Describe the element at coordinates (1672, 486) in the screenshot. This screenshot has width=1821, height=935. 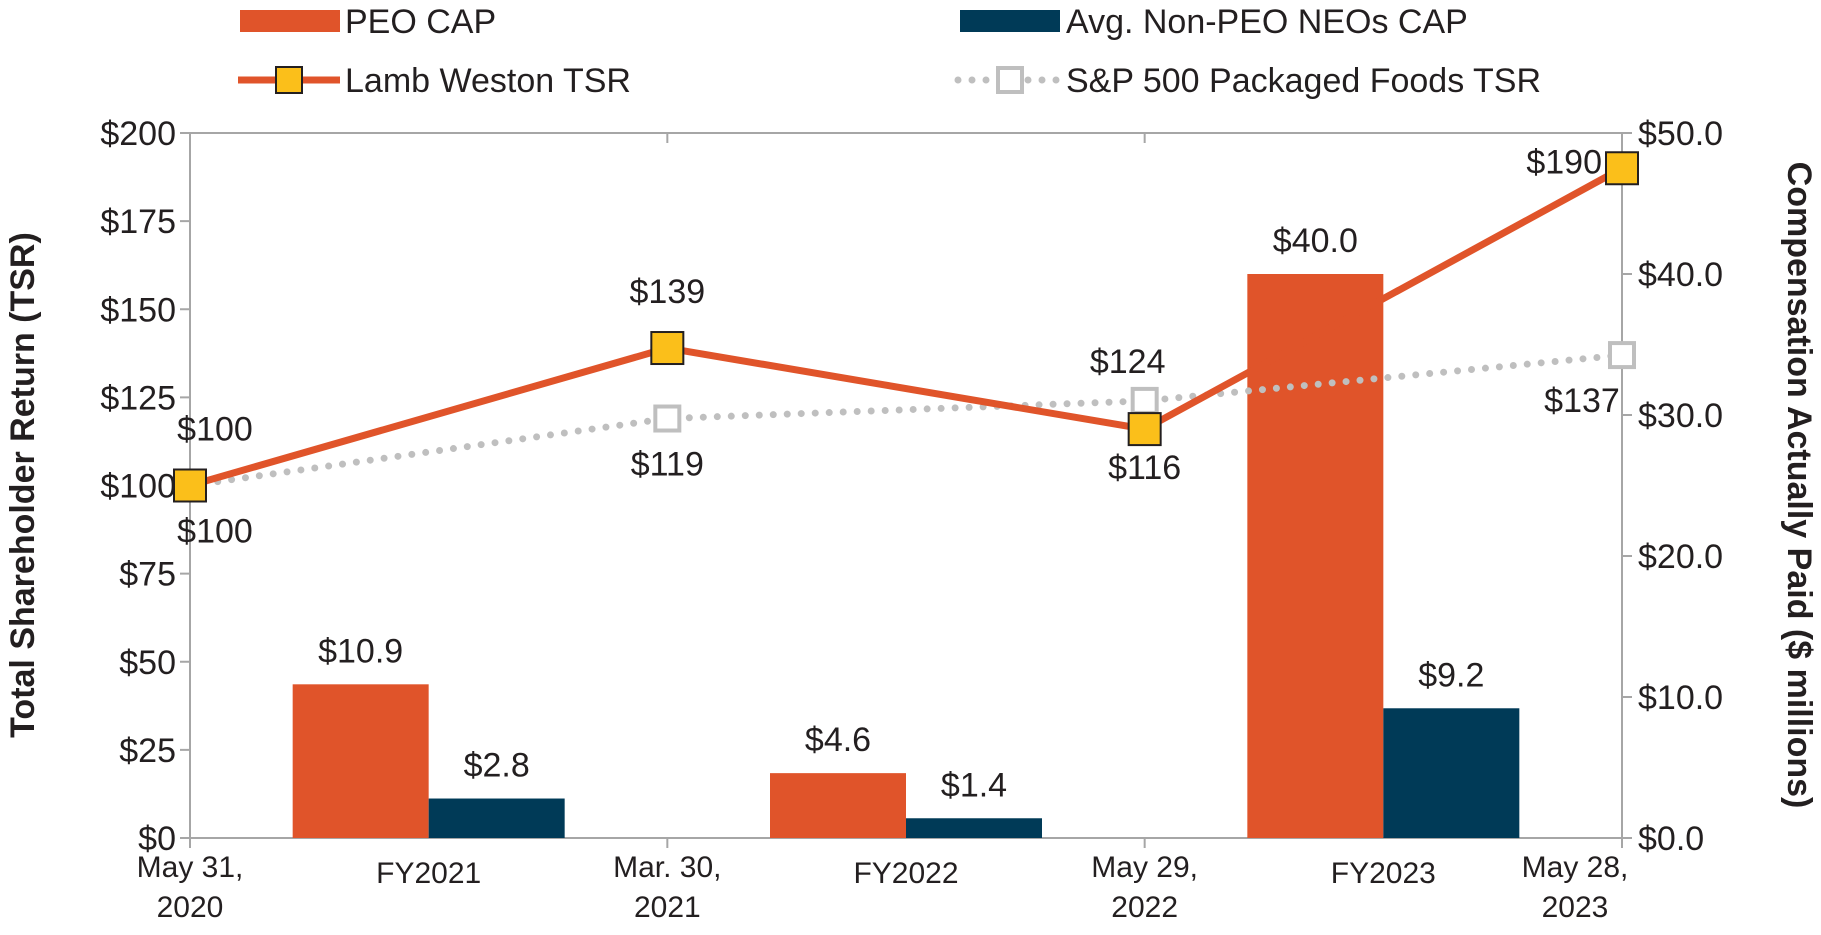
I see `right-axis: $0.0 $10.0 $20.0 $30.0 $40.0 $50.0` at that location.